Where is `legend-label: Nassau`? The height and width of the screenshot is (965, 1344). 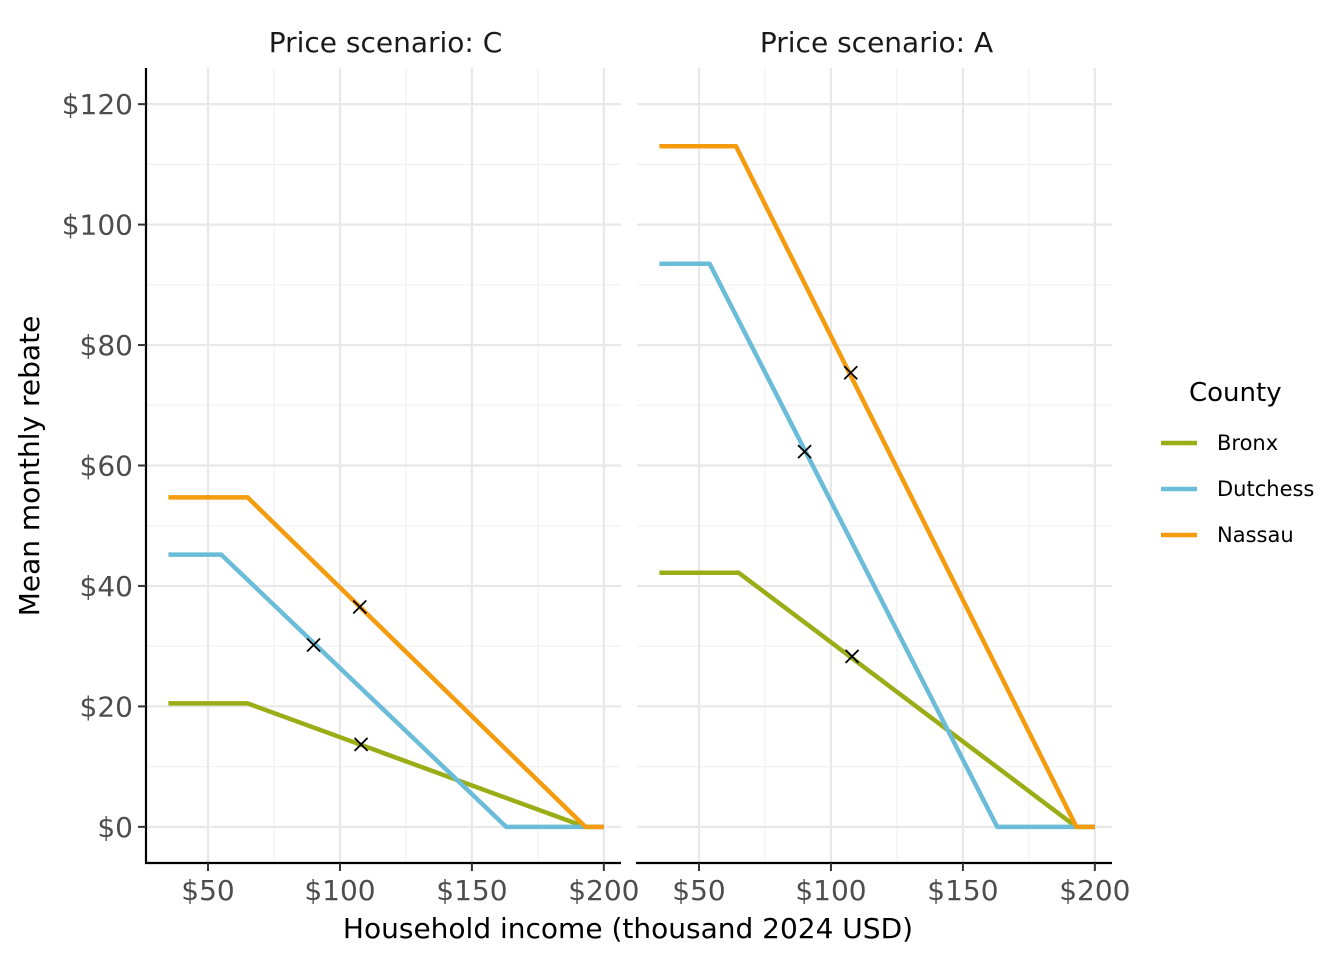
legend-label: Nassau is located at coordinates (1255, 535).